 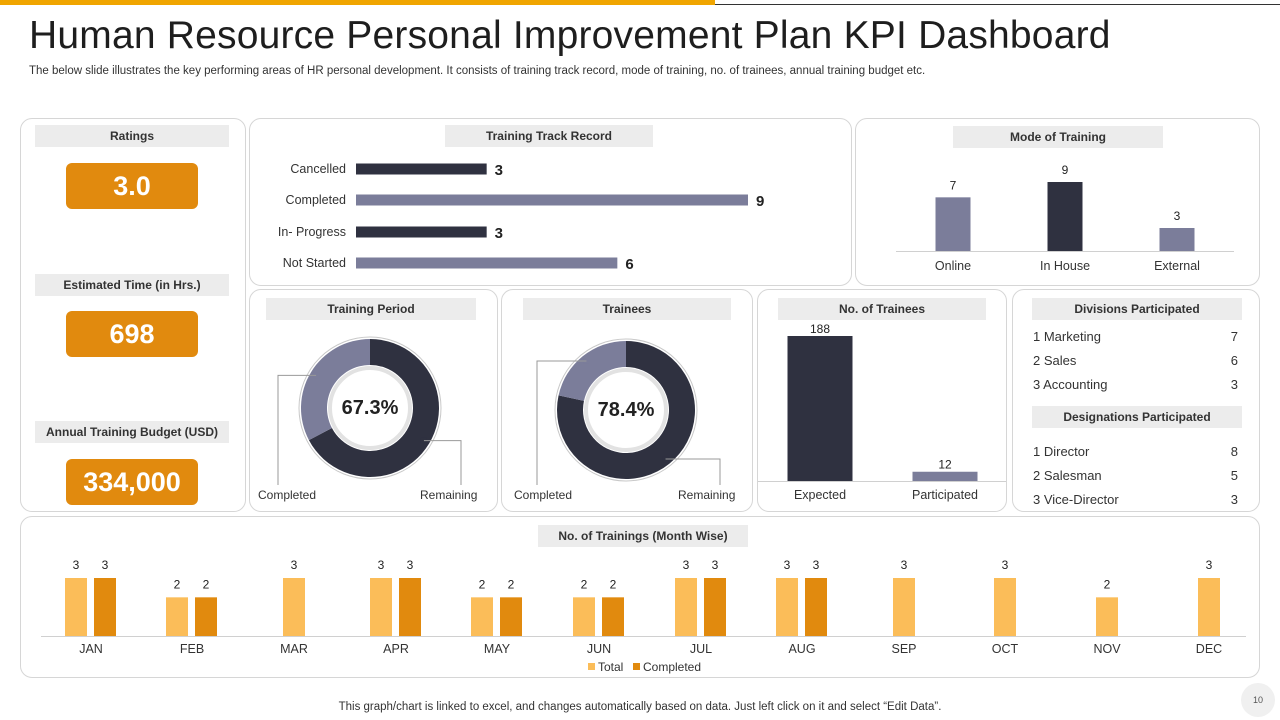 What do you see at coordinates (1135, 475) in the screenshot?
I see `designation-row: 2 Salesman 5` at bounding box center [1135, 475].